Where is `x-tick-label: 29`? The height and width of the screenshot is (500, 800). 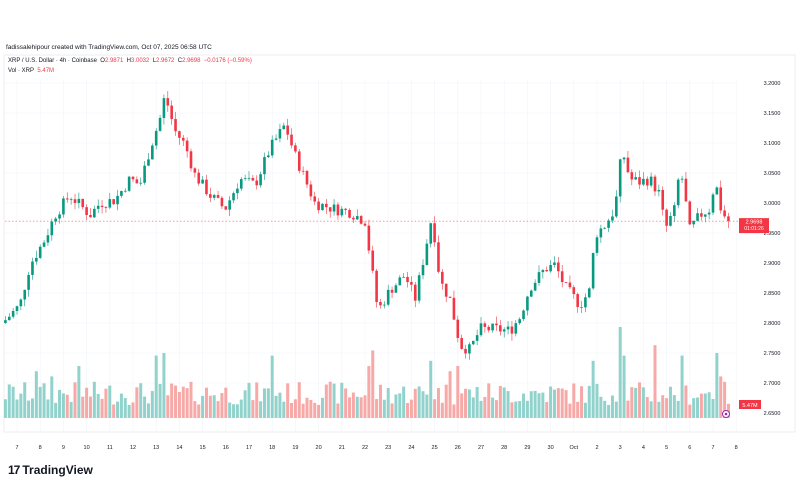
x-tick-label: 29 is located at coordinates (527, 448).